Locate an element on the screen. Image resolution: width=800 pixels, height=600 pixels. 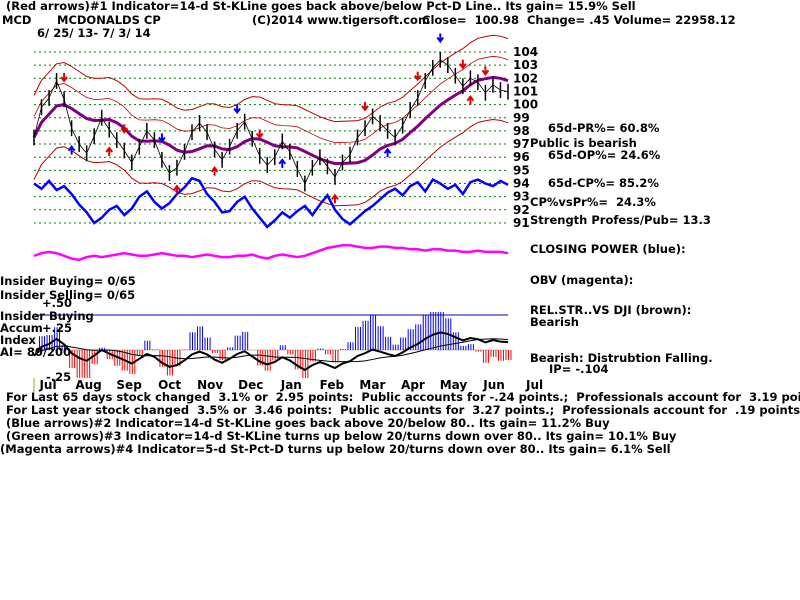
insider-buying-count: Insider Buying= 0/65 is located at coordinates (68, 281).